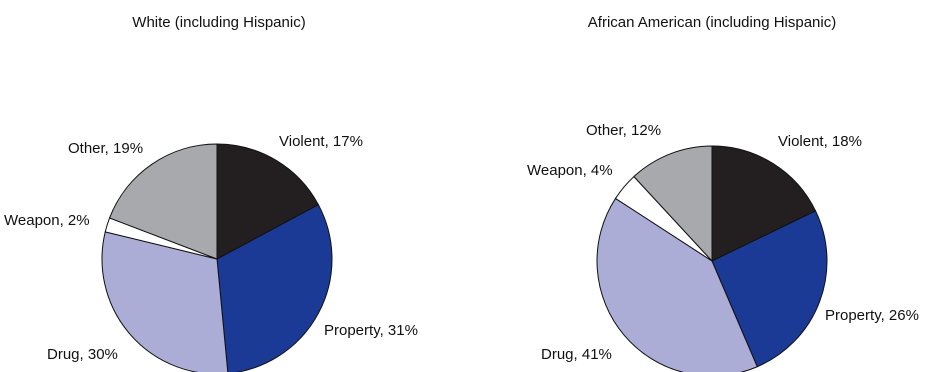  Describe the element at coordinates (218, 22) in the screenshot. I see `chart-title-white: White (including Hispanic)` at that location.